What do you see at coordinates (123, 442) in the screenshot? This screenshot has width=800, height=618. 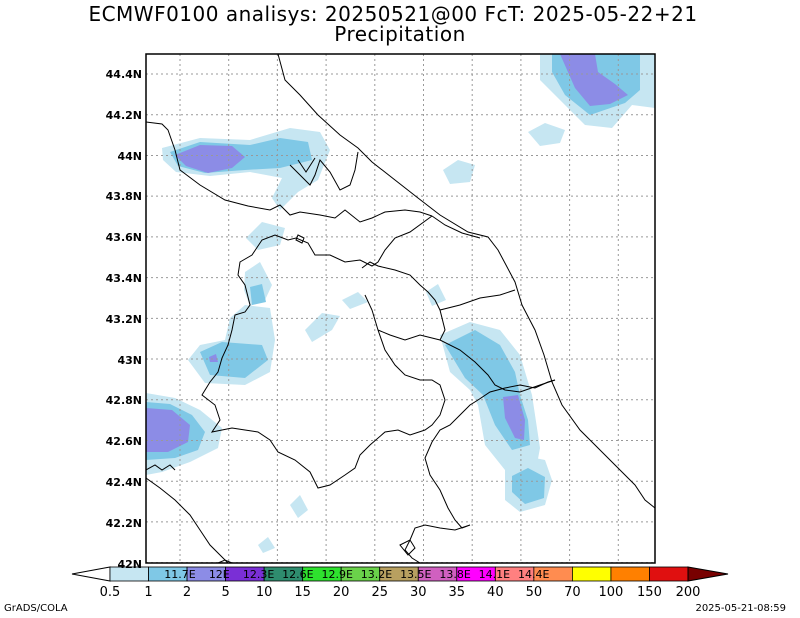 I see `lat-label: 42.6N` at bounding box center [123, 442].